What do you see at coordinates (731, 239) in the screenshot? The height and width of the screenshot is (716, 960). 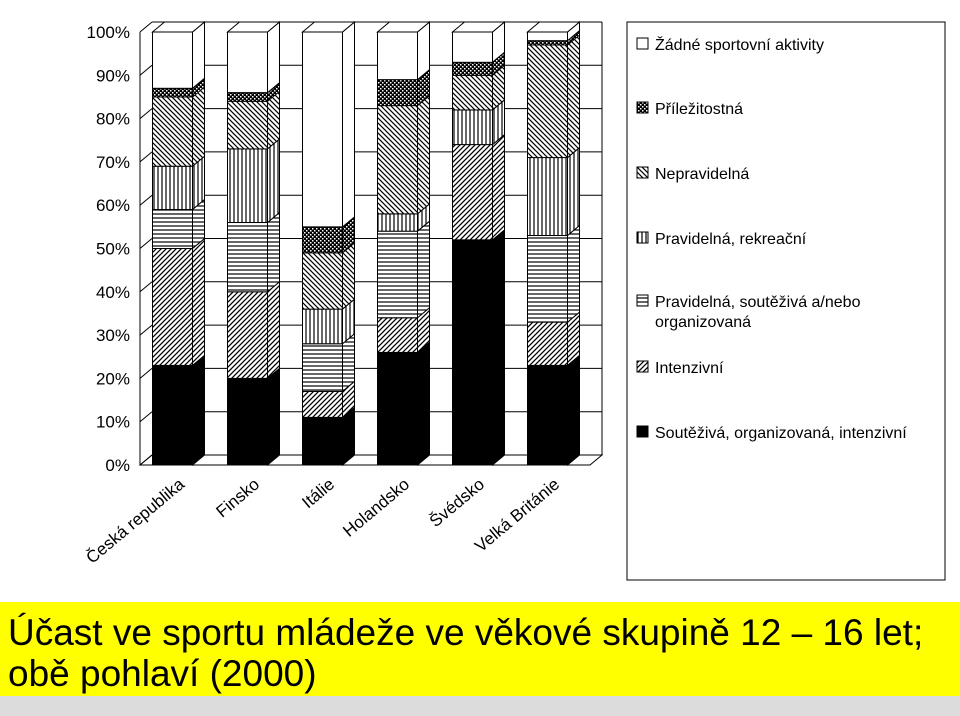 I see `legend-label: Pravidelná, rekreační` at bounding box center [731, 239].